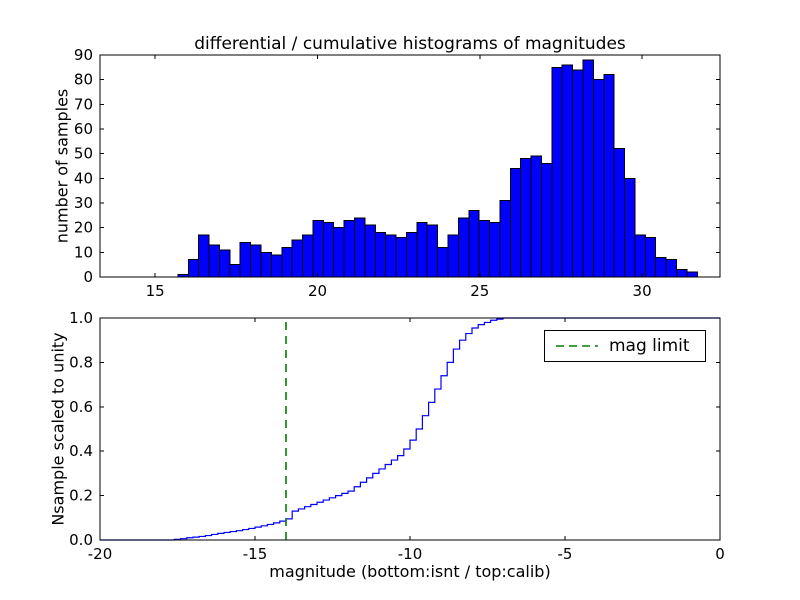  I want to click on y-tick-label: 0.6, so click(81, 407).